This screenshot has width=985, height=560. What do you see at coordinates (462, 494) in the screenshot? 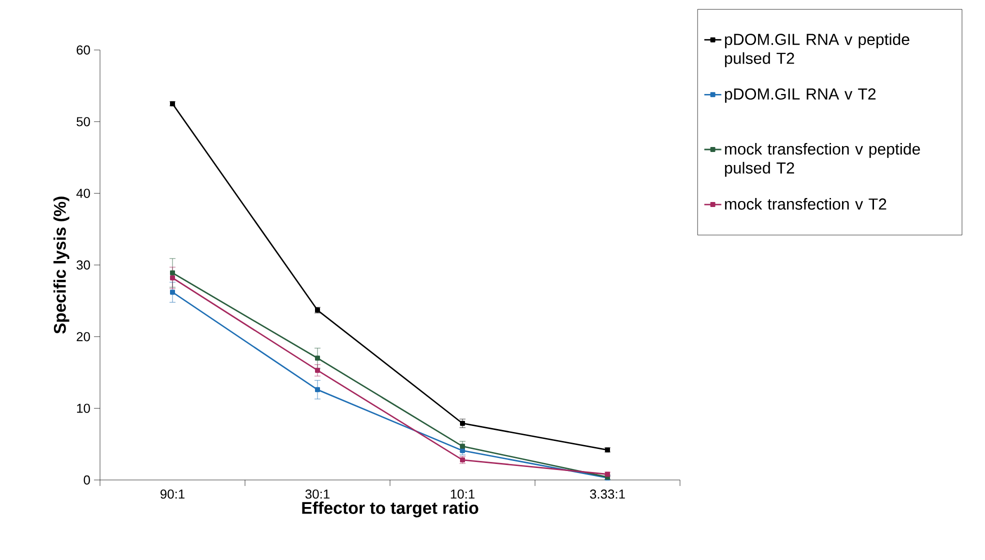
I see `x-tick-label: 10:1` at bounding box center [462, 494].